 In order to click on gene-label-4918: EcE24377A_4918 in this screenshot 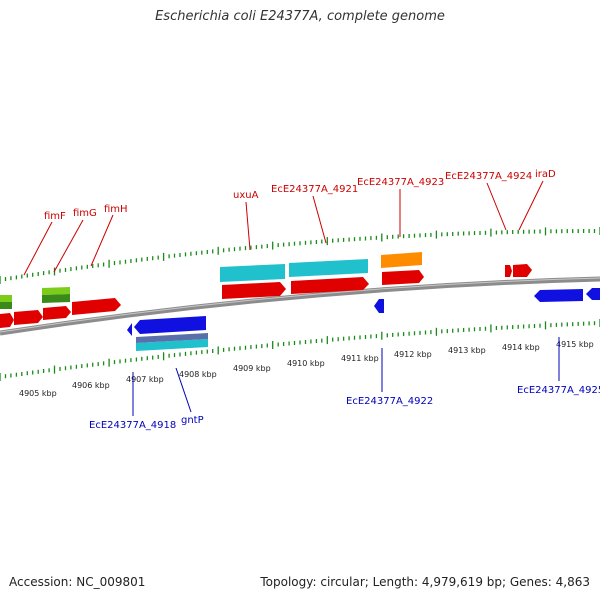, I will do `click(132, 425)`.